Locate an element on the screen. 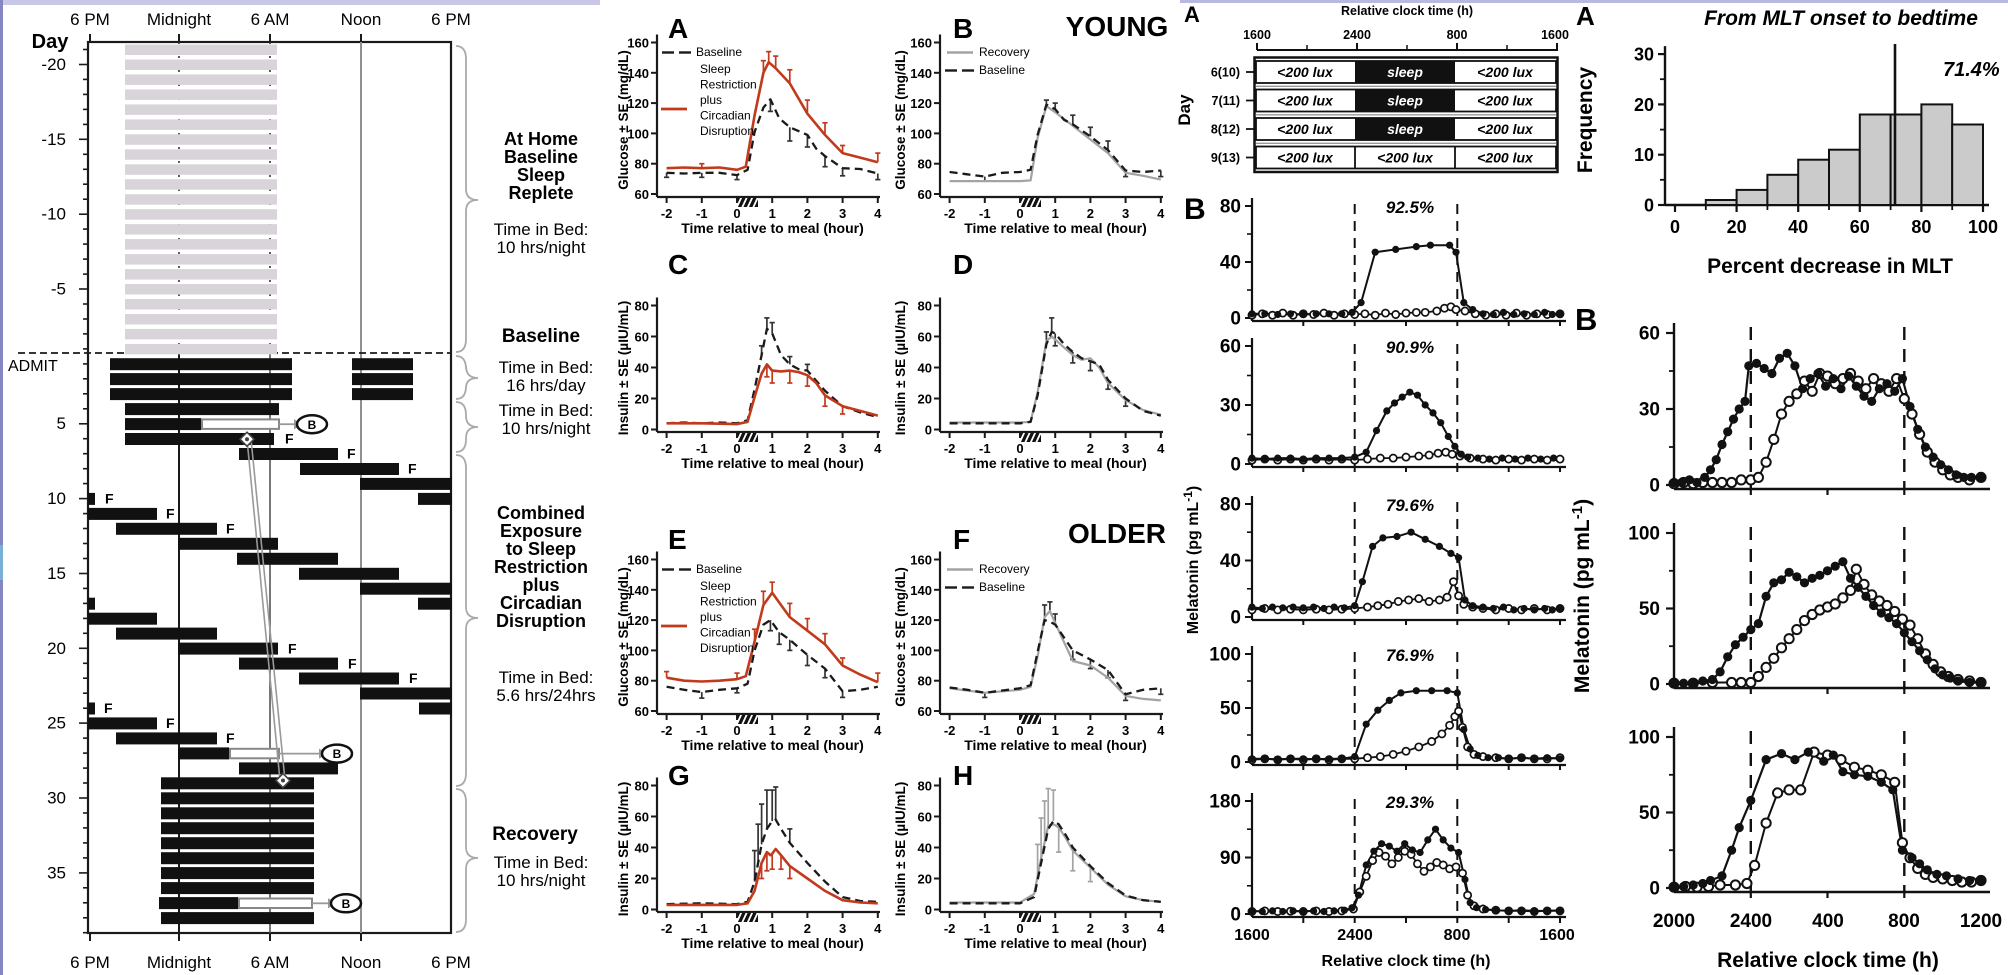 Image resolution: width=2008 pixels, height=975 pixels. svg-text: A is located at coordinates (1192, 14).